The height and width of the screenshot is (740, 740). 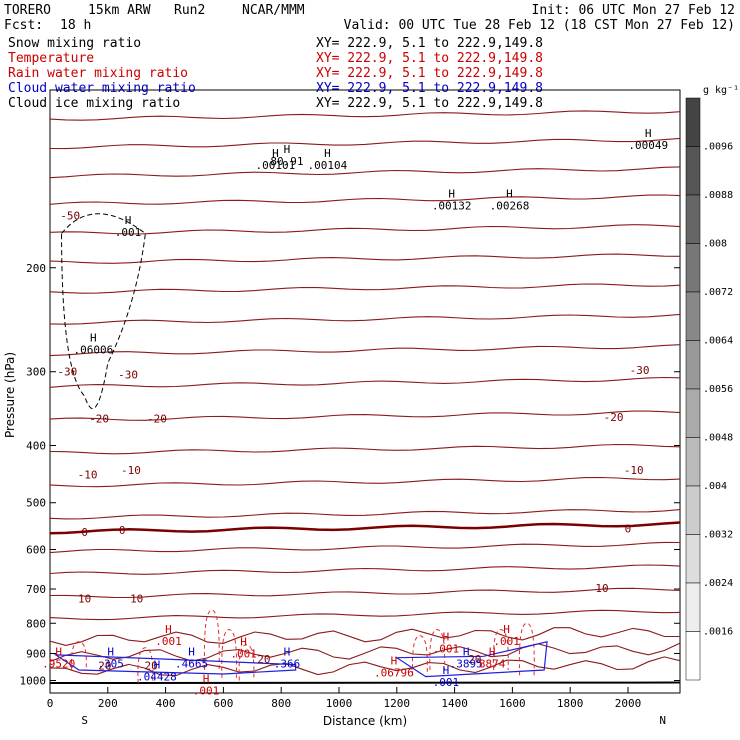 I want to click on max-value-label: .00268, so click(x=510, y=206).